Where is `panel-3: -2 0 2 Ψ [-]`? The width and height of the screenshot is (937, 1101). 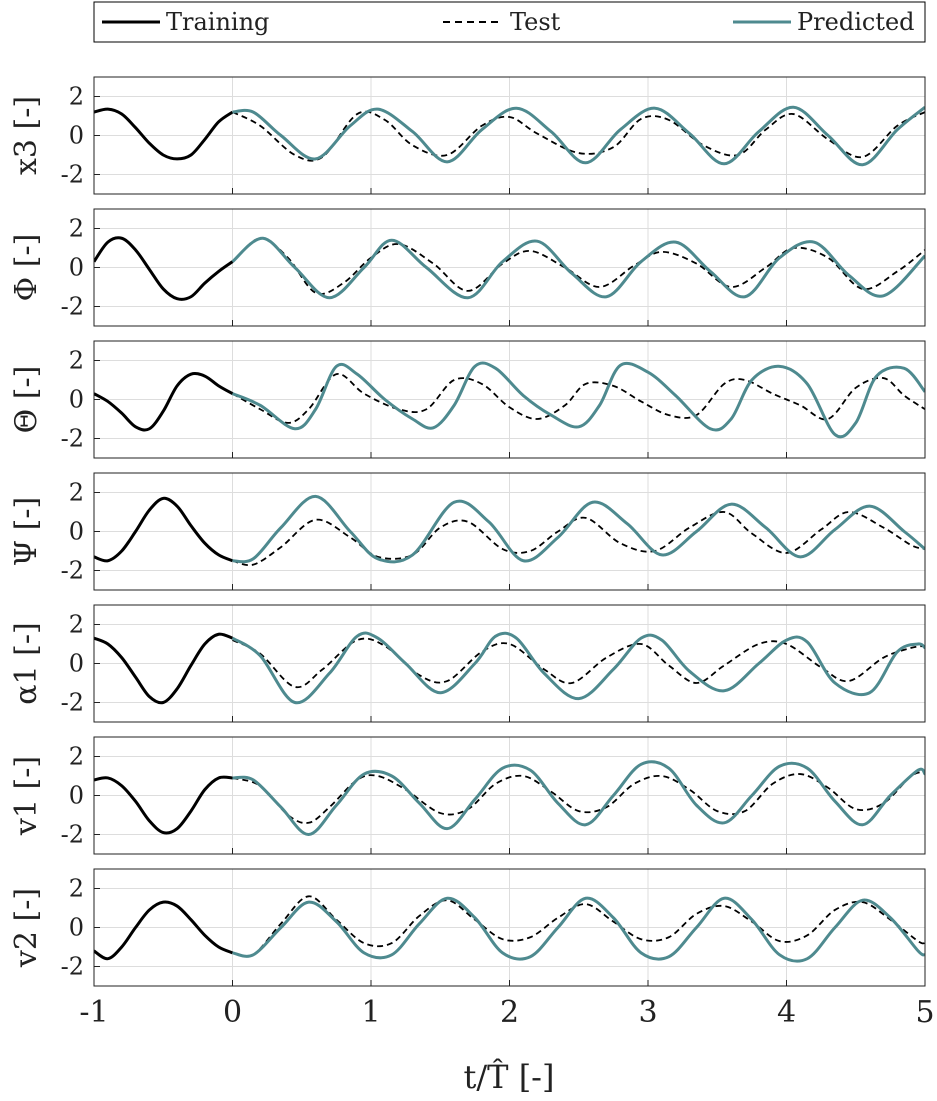
panel-3: -2 0 2 Ψ [-] is located at coordinates (467, 531).